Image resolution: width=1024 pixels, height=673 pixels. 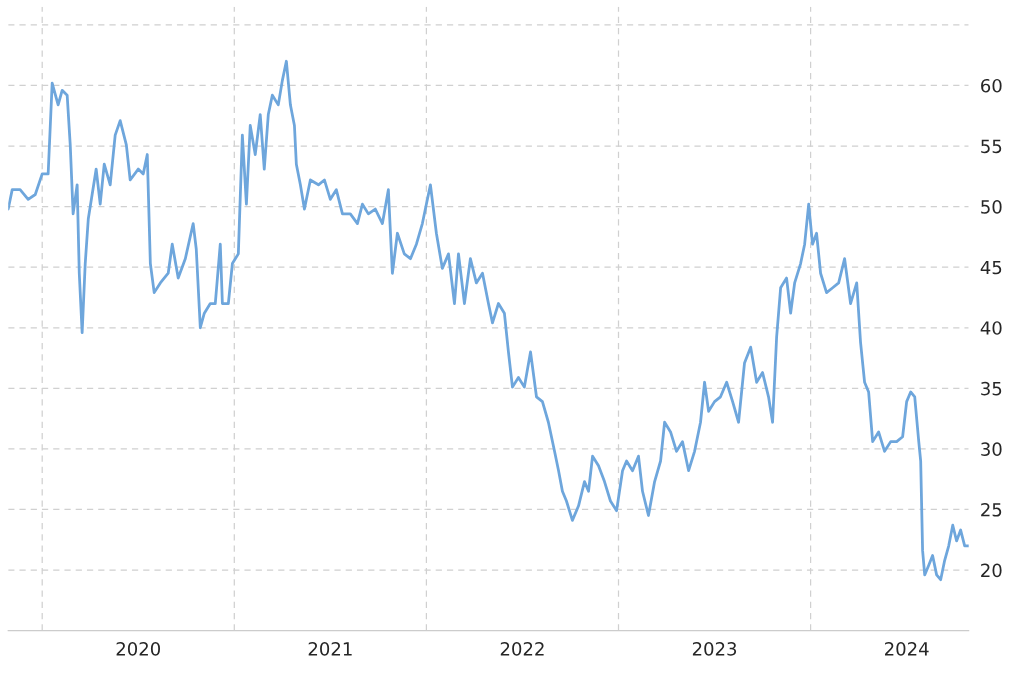 What do you see at coordinates (907, 649) in the screenshot?
I see `x-tick-label: 2024` at bounding box center [907, 649].